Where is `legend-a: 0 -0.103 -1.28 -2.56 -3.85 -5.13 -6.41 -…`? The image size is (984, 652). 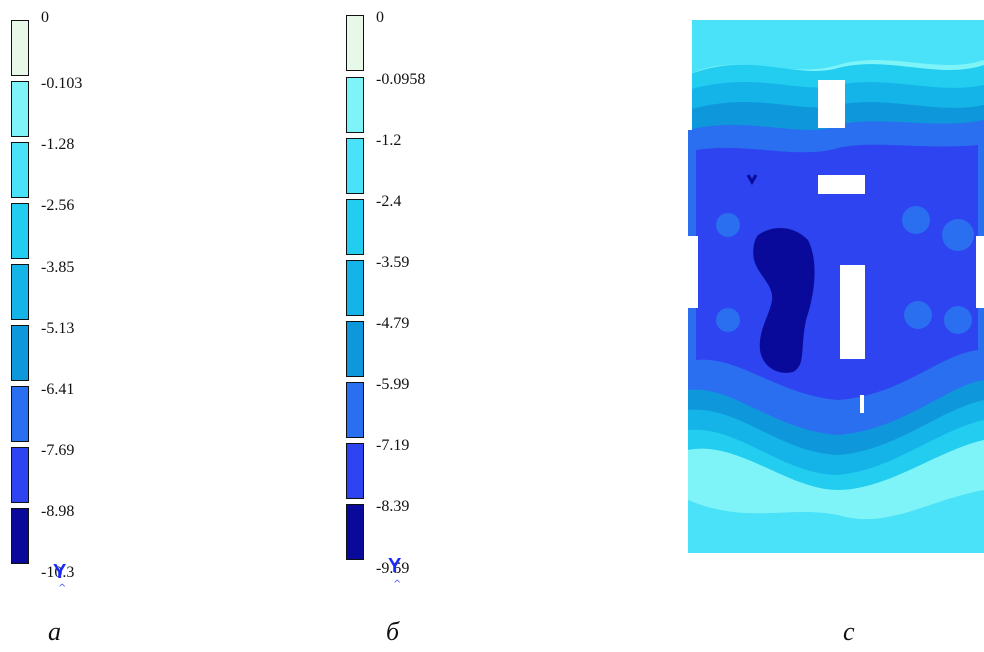 legend-a: 0 -0.103 -1.28 -2.56 -3.85 -5.13 -6.41 -… is located at coordinates (81, 303).